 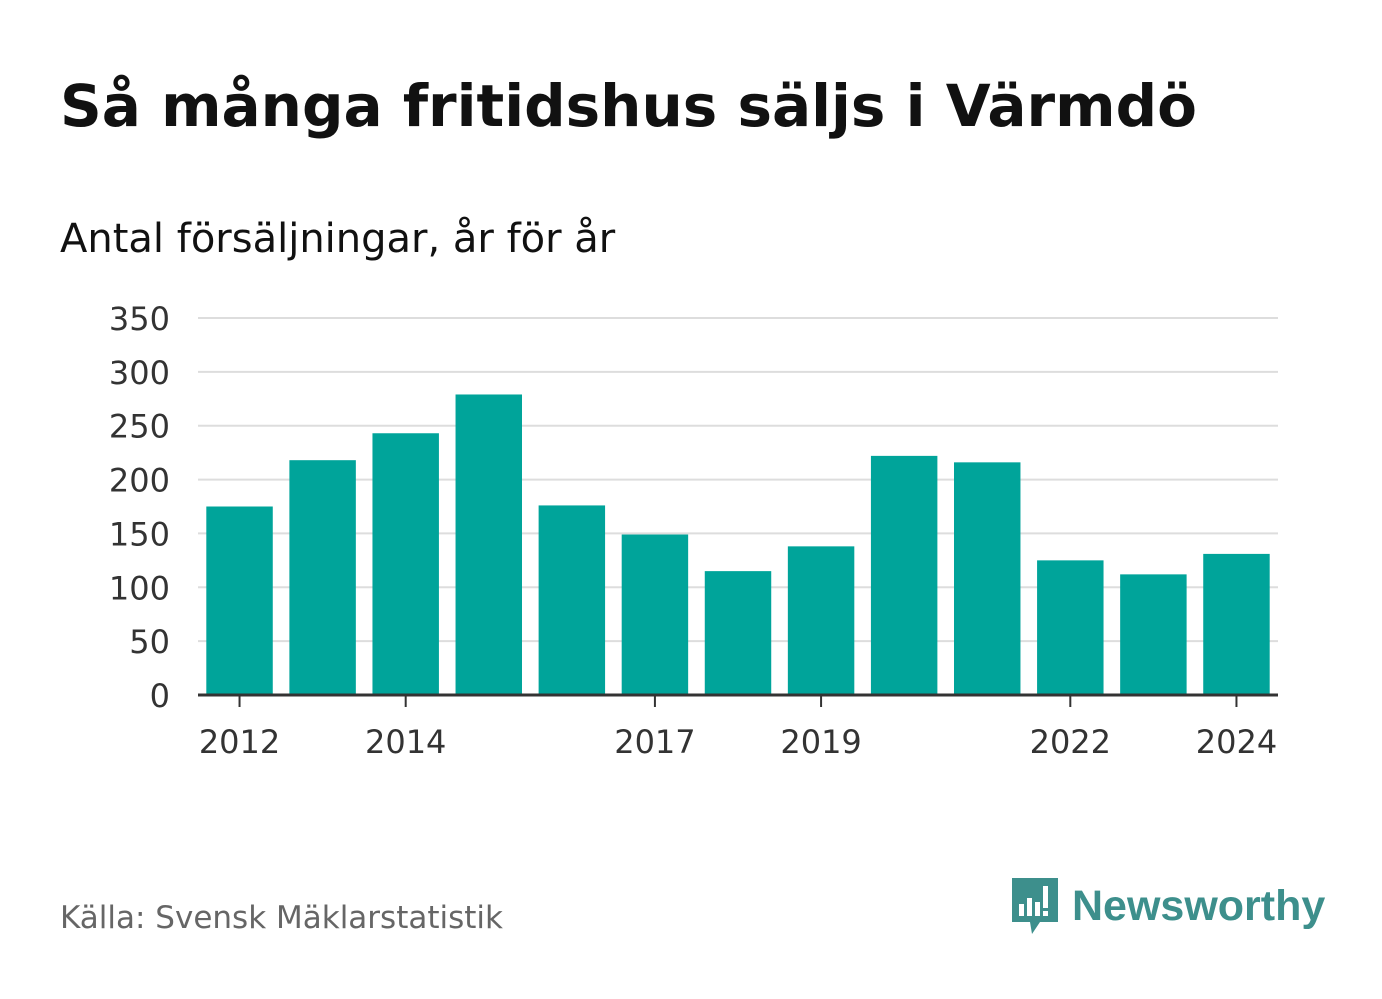 I want to click on y-tick-label: 50, so click(x=149, y=642).